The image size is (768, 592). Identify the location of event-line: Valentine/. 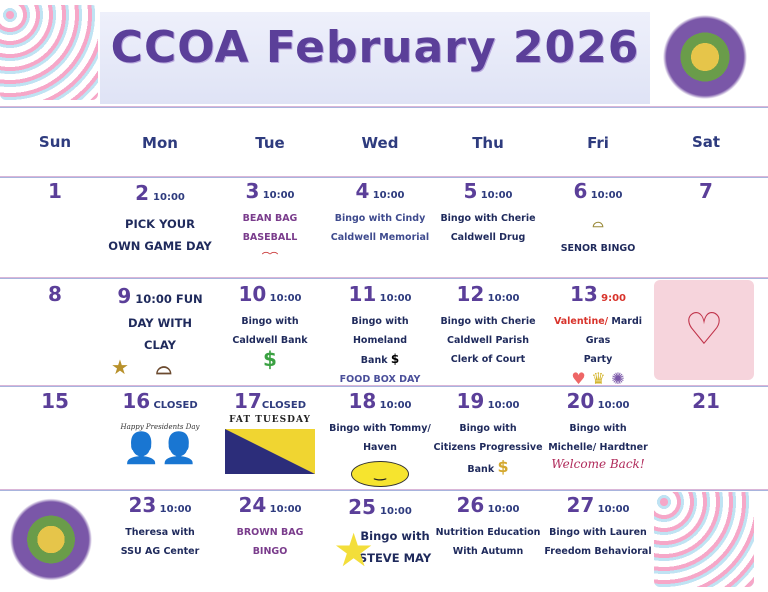
(581, 321).